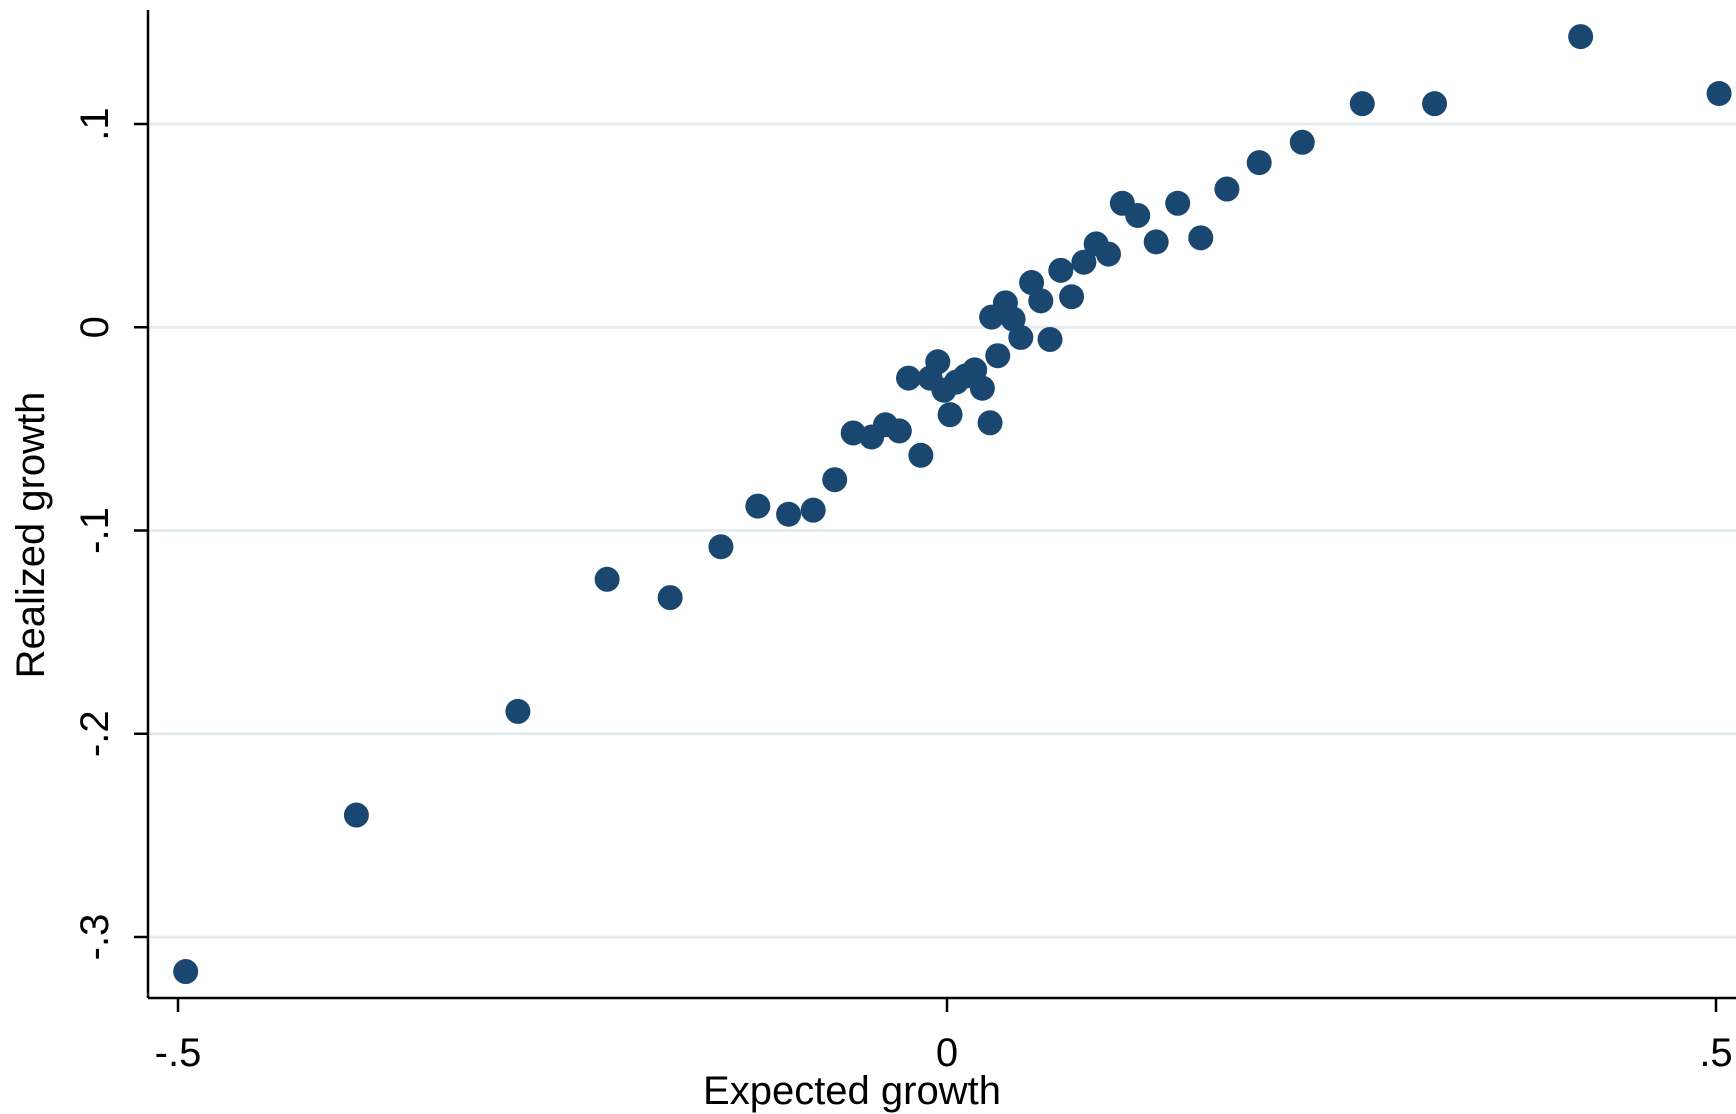 The image size is (1736, 1114). Describe the element at coordinates (947, 1053) in the screenshot. I see `x-tick-label: 0` at that location.